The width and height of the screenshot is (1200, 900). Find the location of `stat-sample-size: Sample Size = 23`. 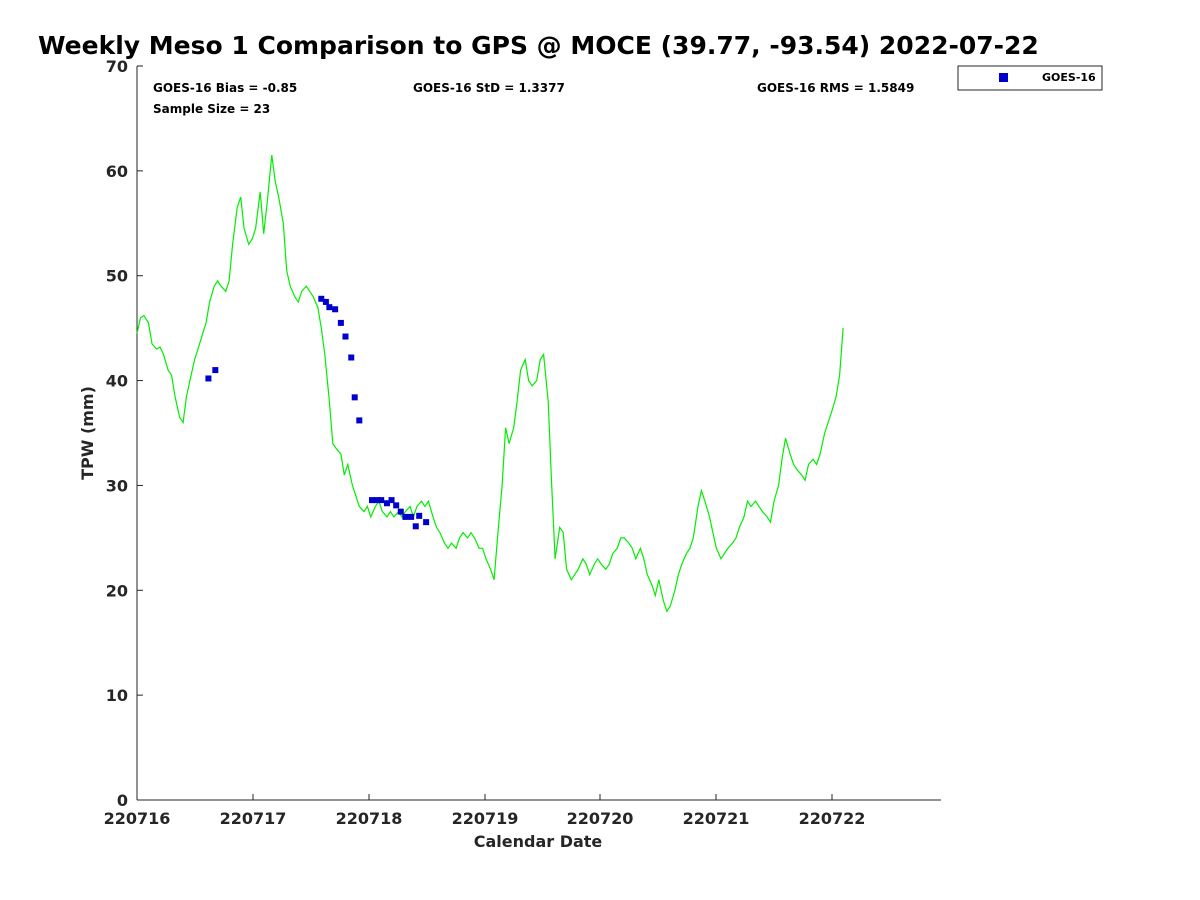

stat-sample-size: Sample Size = 23 is located at coordinates (211, 109).